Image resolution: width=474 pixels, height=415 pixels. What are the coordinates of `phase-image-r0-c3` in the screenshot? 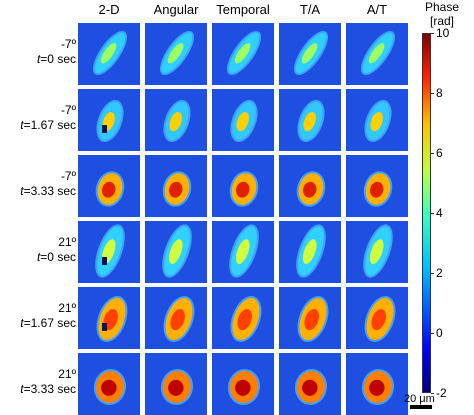 It's located at (310, 54).